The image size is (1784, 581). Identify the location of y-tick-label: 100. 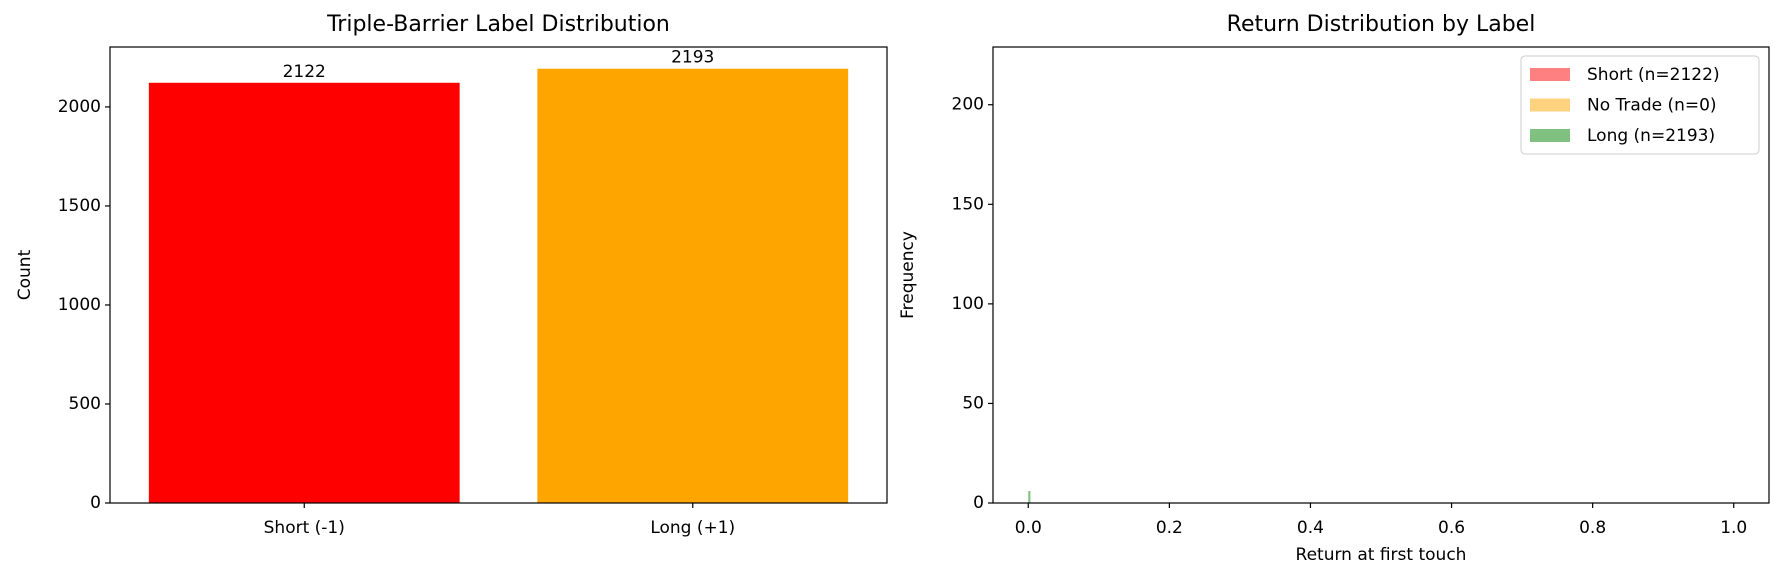
(968, 304).